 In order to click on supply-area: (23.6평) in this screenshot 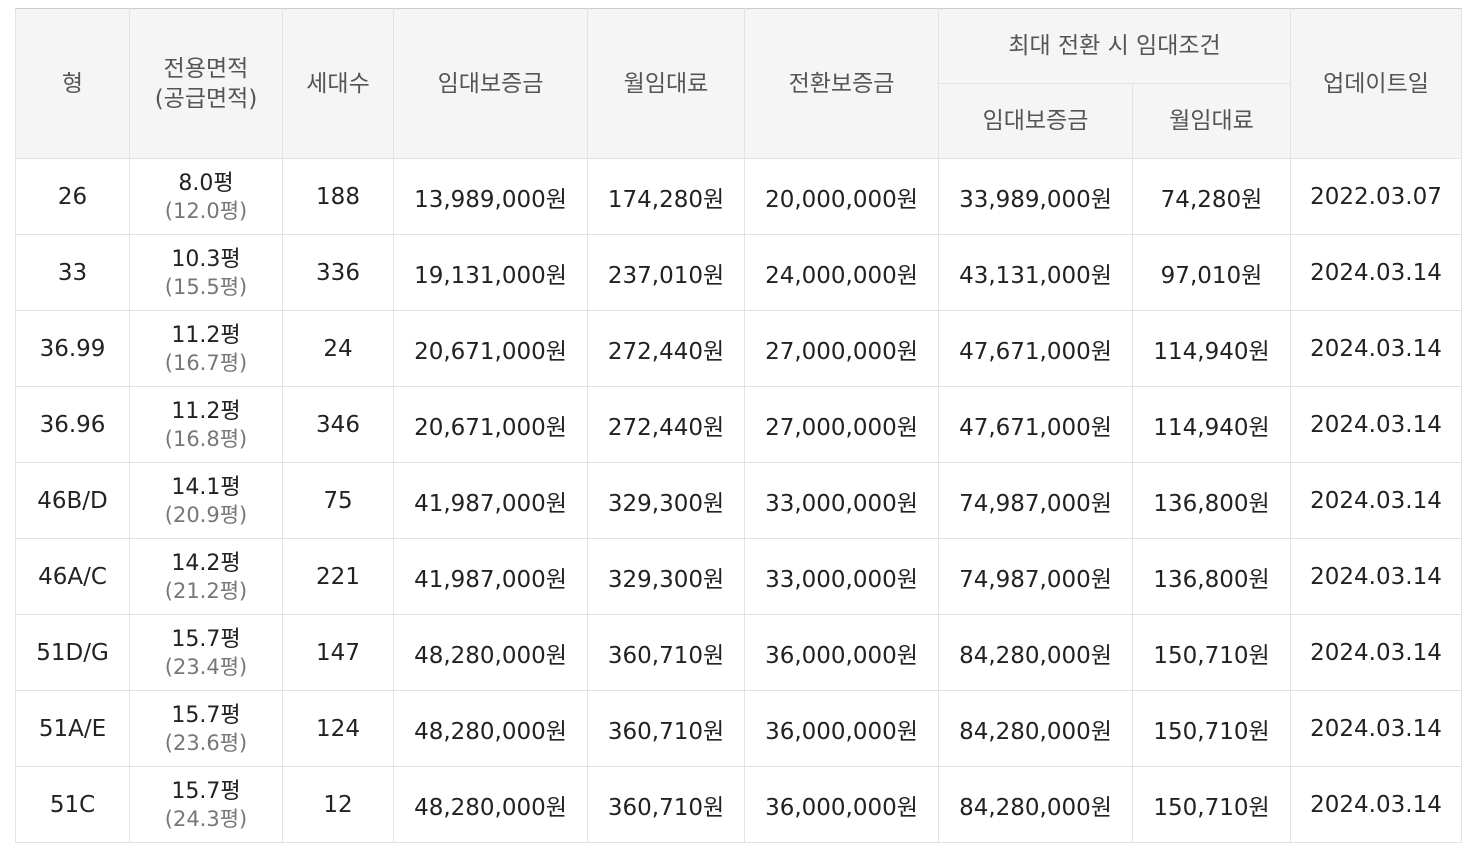, I will do `click(206, 742)`.